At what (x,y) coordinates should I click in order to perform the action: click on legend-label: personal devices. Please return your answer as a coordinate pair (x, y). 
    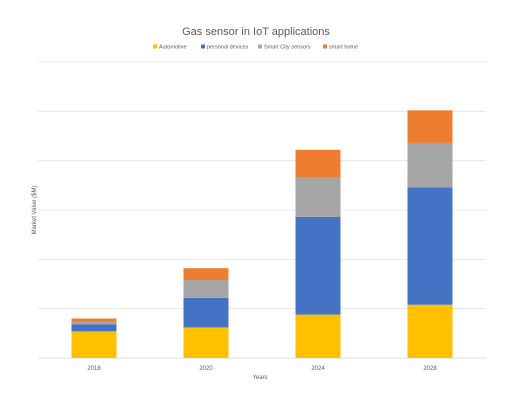
    Looking at the image, I should click on (228, 48).